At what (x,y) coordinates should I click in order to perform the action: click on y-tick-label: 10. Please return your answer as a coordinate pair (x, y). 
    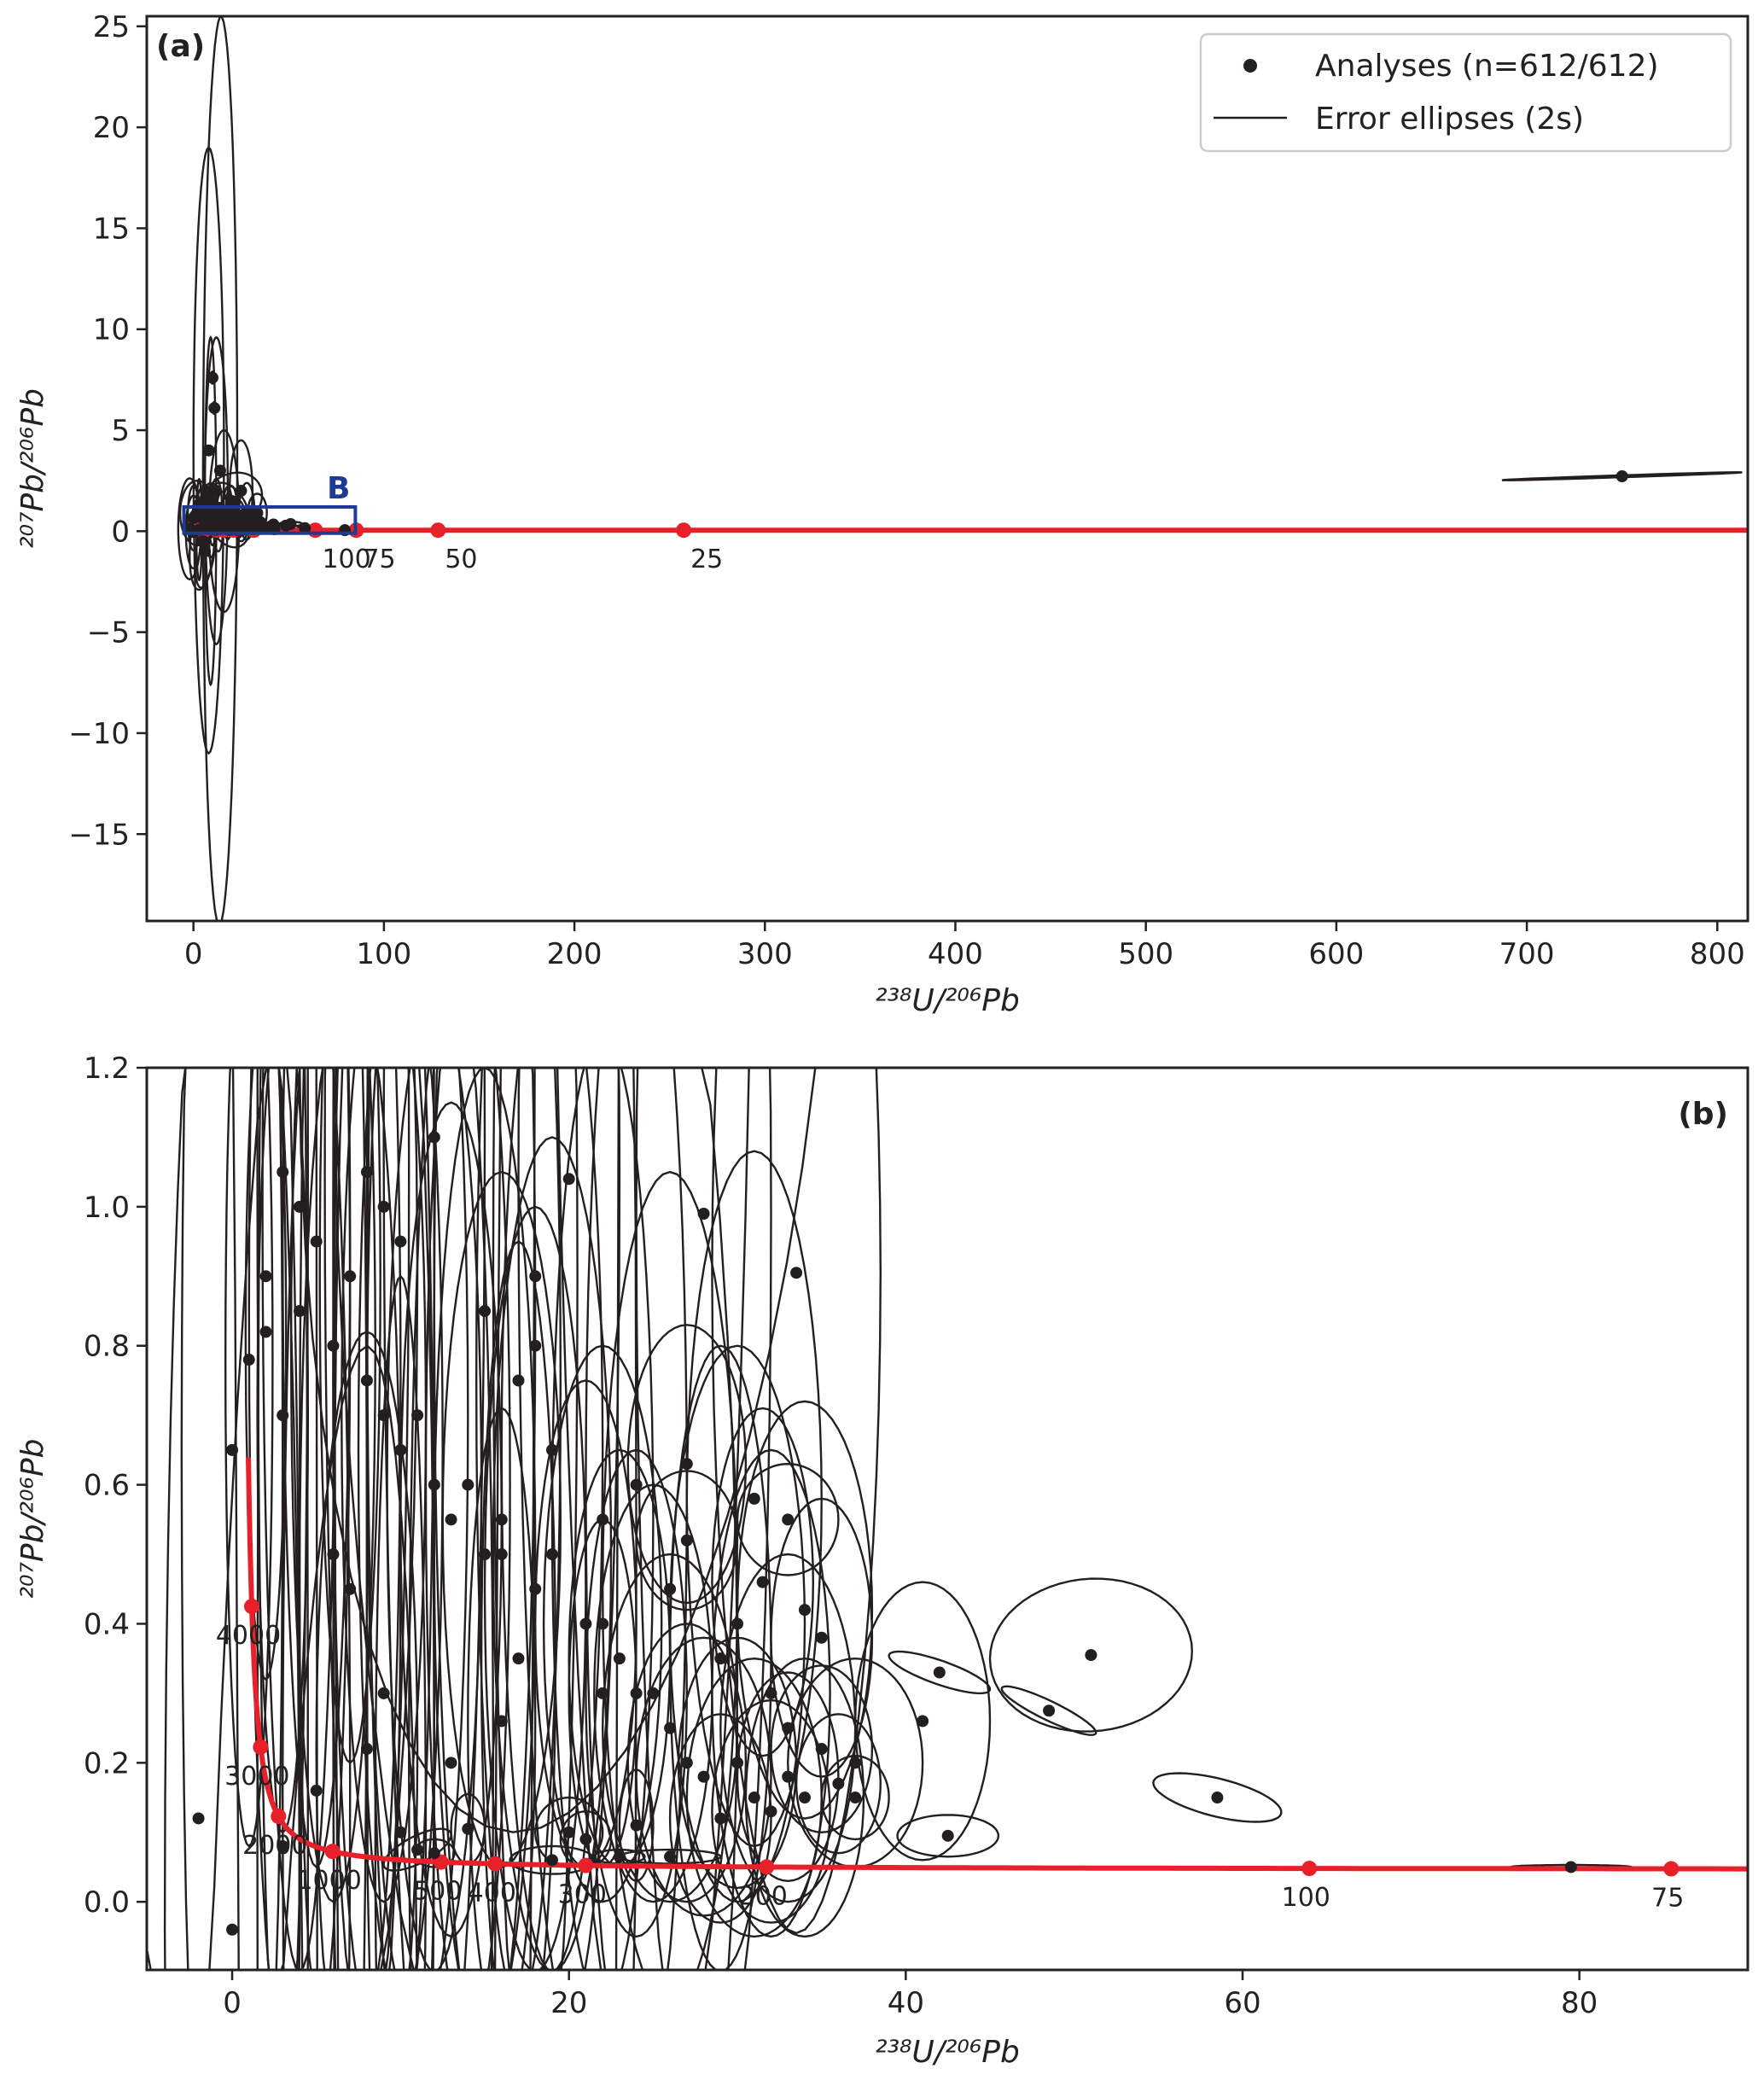
    Looking at the image, I should click on (111, 330).